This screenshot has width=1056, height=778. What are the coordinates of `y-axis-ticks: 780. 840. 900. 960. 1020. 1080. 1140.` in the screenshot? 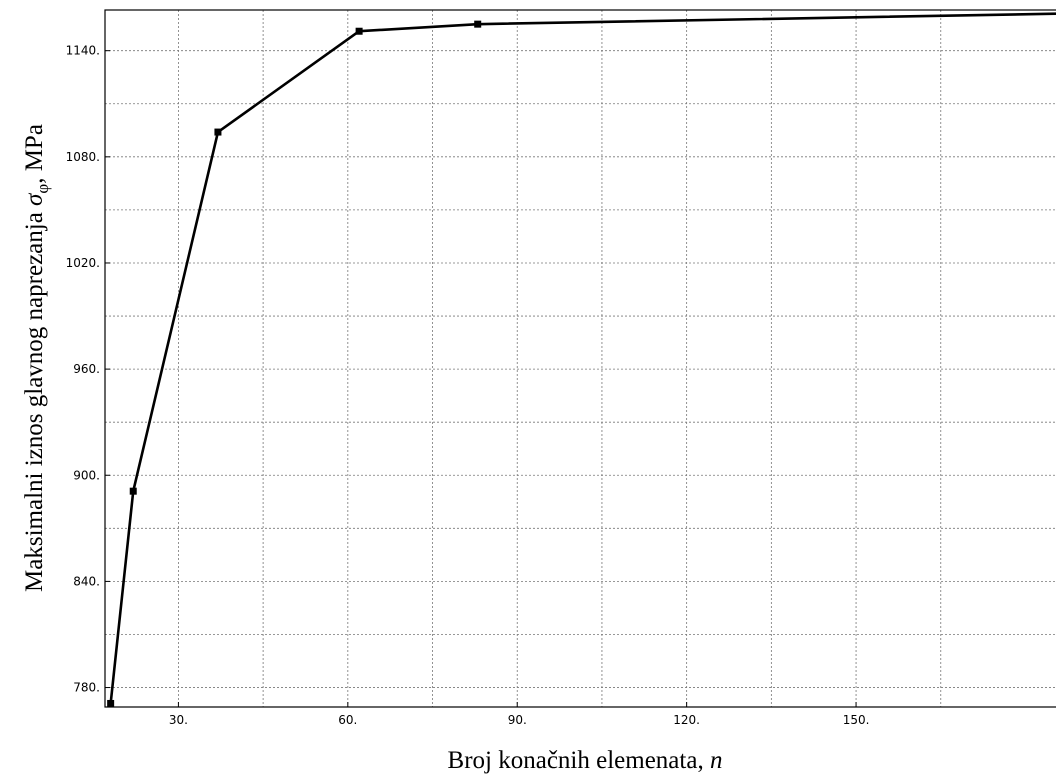 It's located at (88, 369).